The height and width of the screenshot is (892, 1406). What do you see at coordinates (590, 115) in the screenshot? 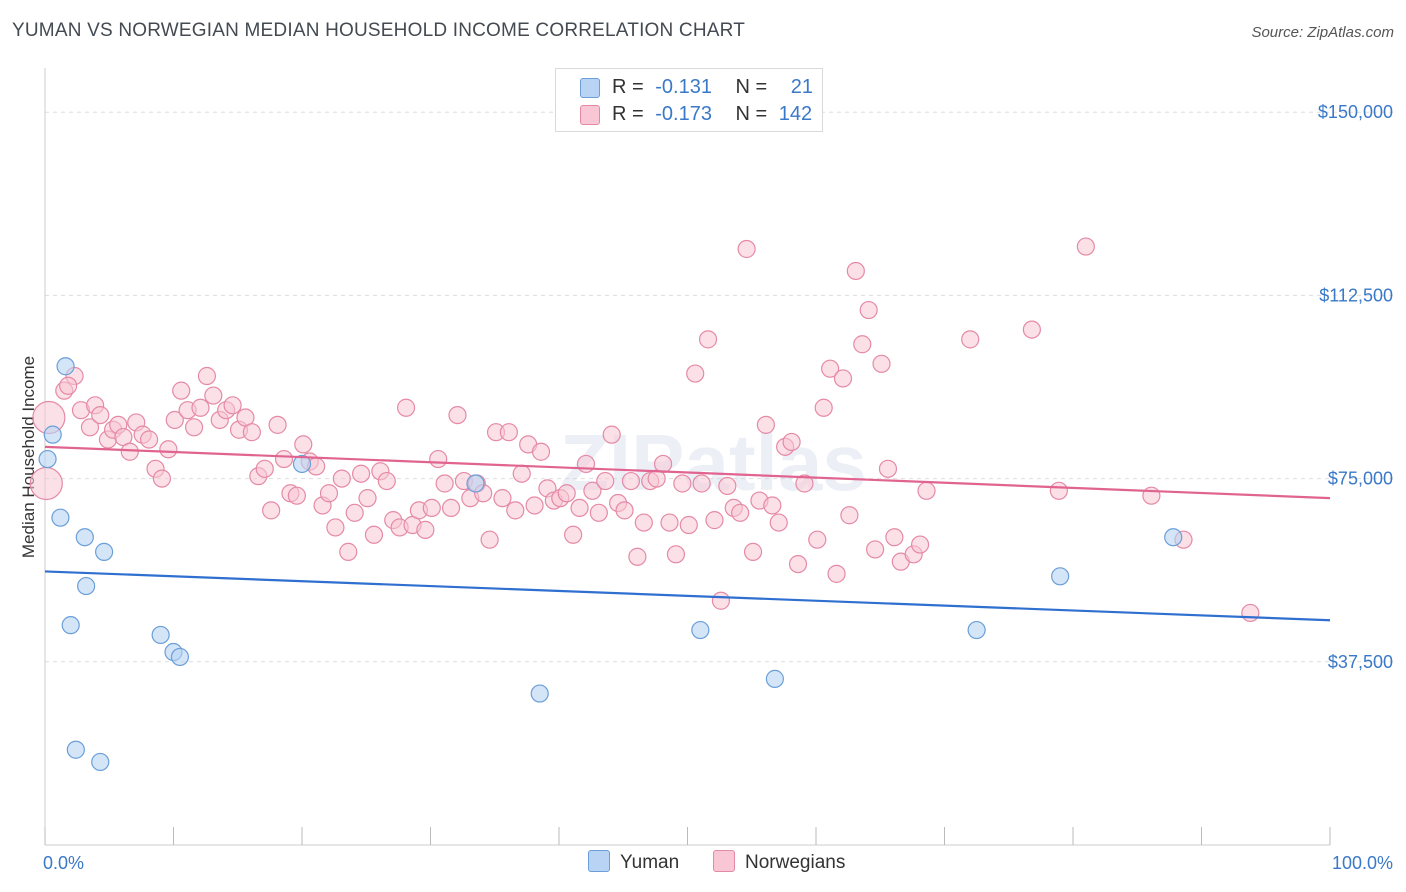
I see `norwegians-swatch` at bounding box center [590, 115].